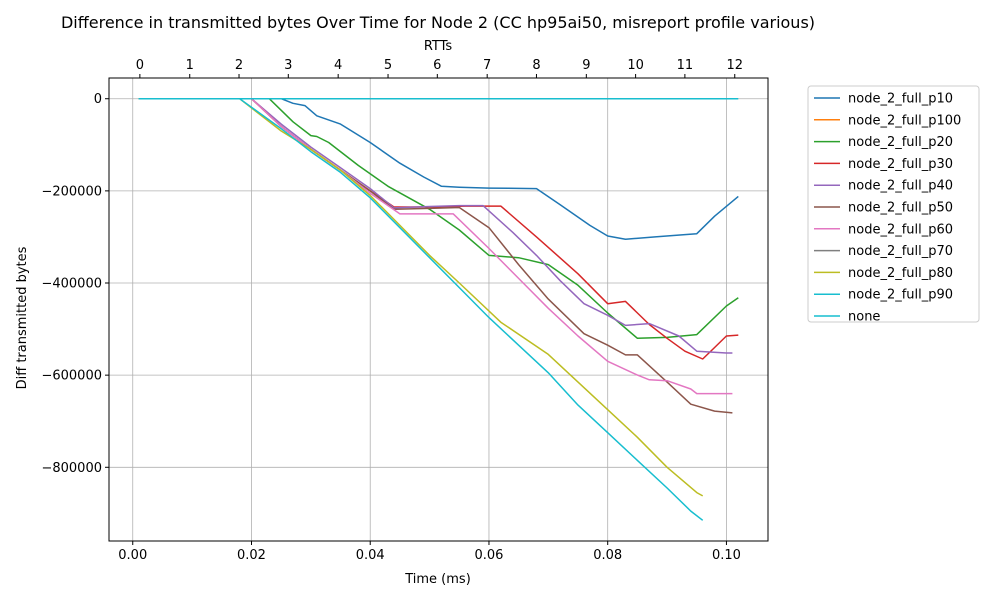  I want to click on legend-box, so click(893, 204).